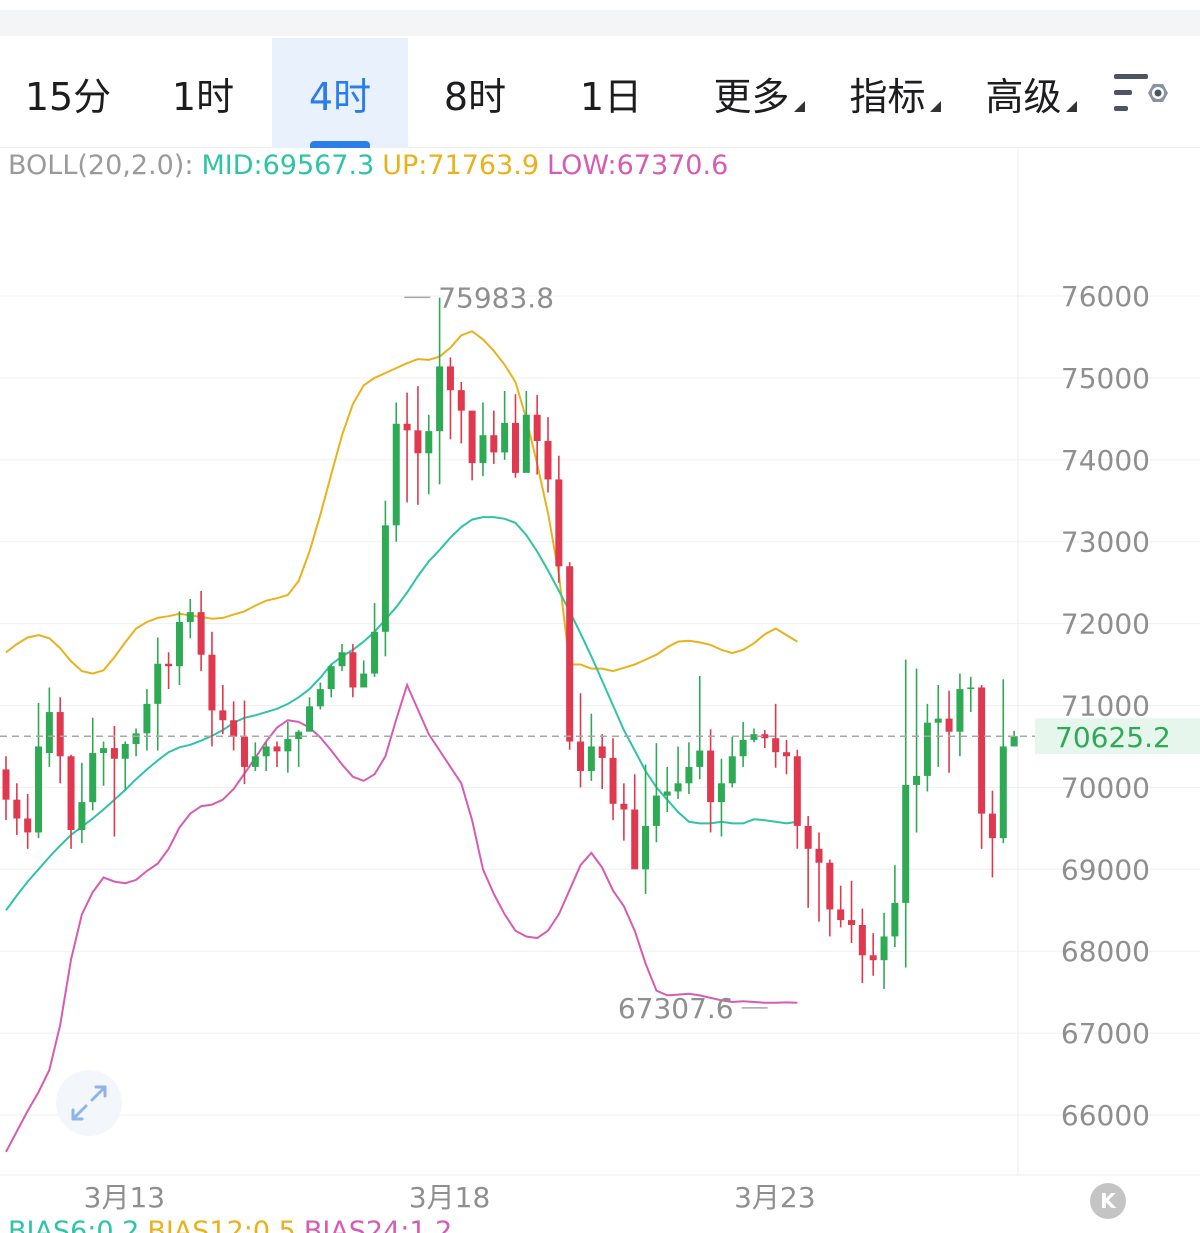 This screenshot has height=1233, width=1200. I want to click on boll-low: LOW:67370.6, so click(638, 165).